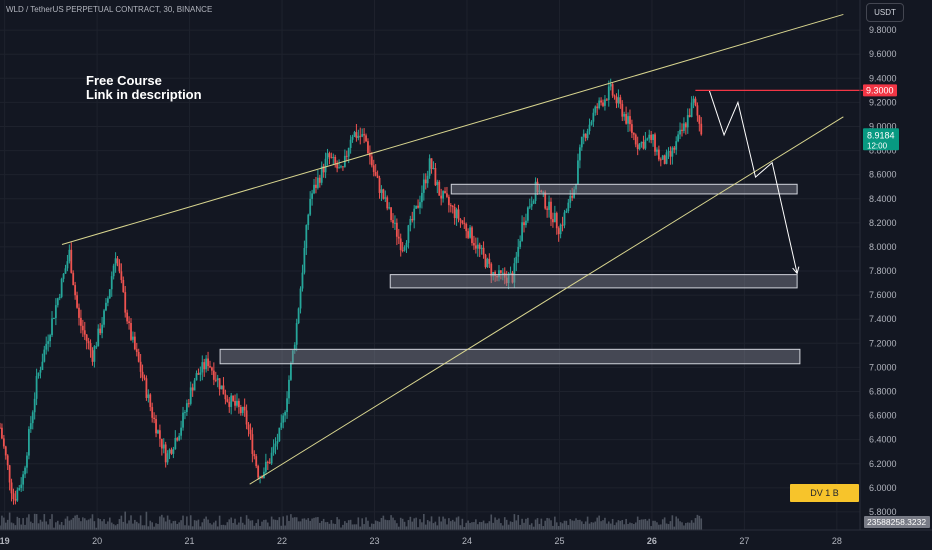 This screenshot has height=550, width=932. I want to click on target-price-label: 9.3000, so click(880, 90).